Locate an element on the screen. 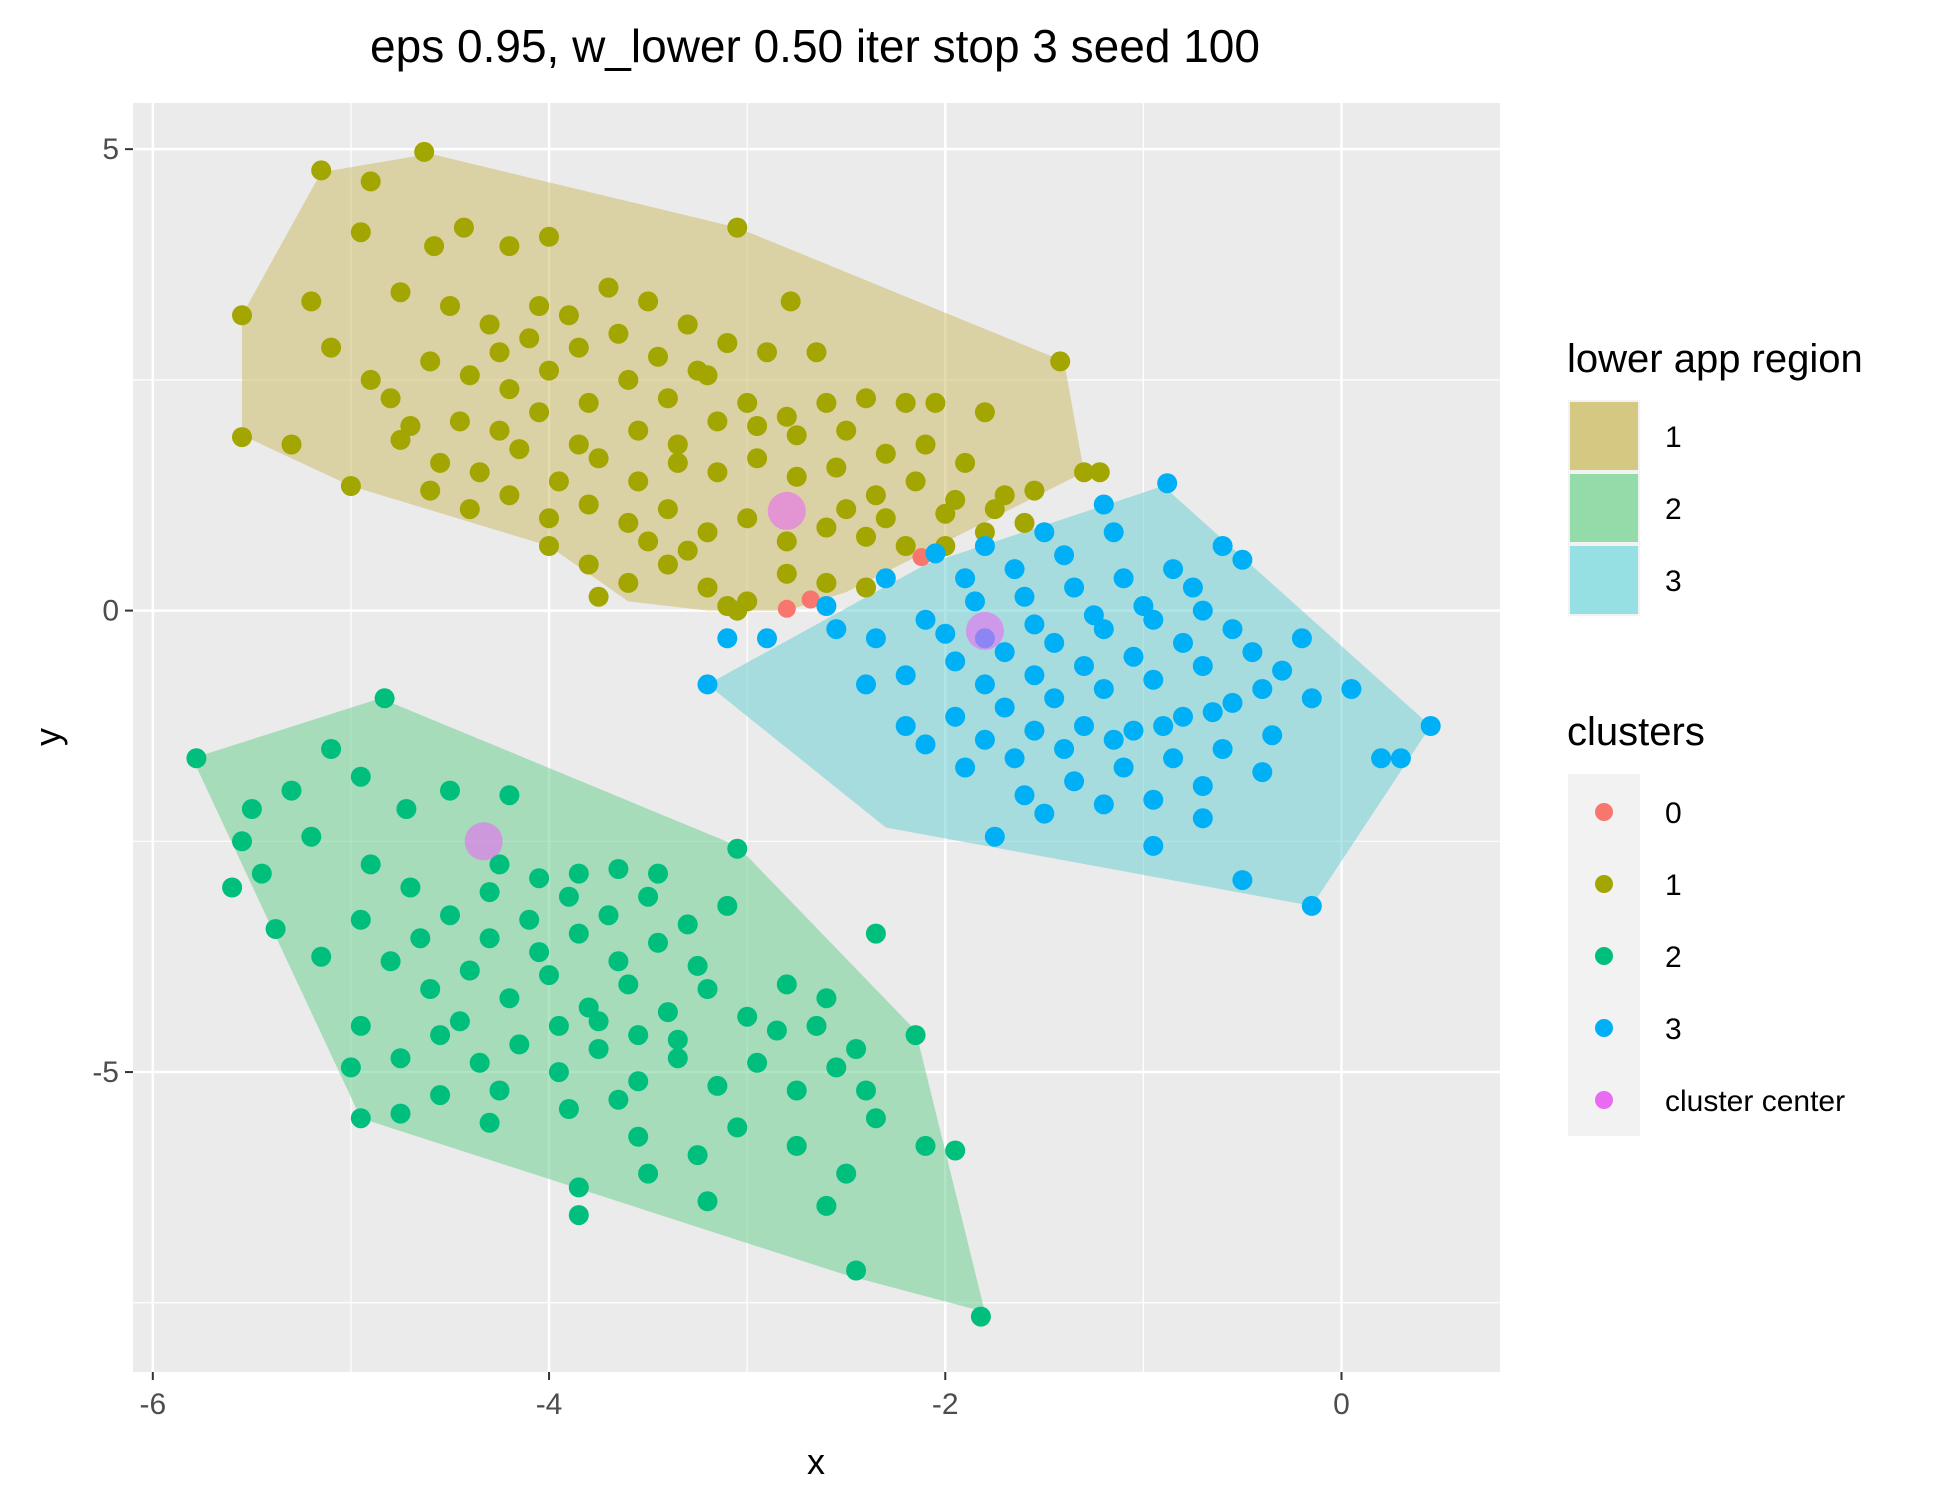  y-tick-label: 5 is located at coordinates (110, 149).